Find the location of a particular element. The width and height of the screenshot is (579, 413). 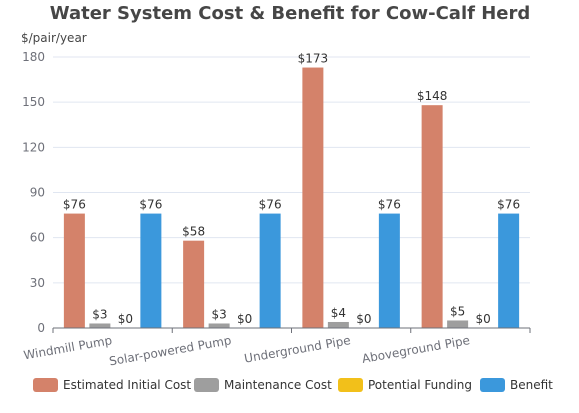

legend-item-maintenance-cost: Maintenance Cost is located at coordinates (263, 385).